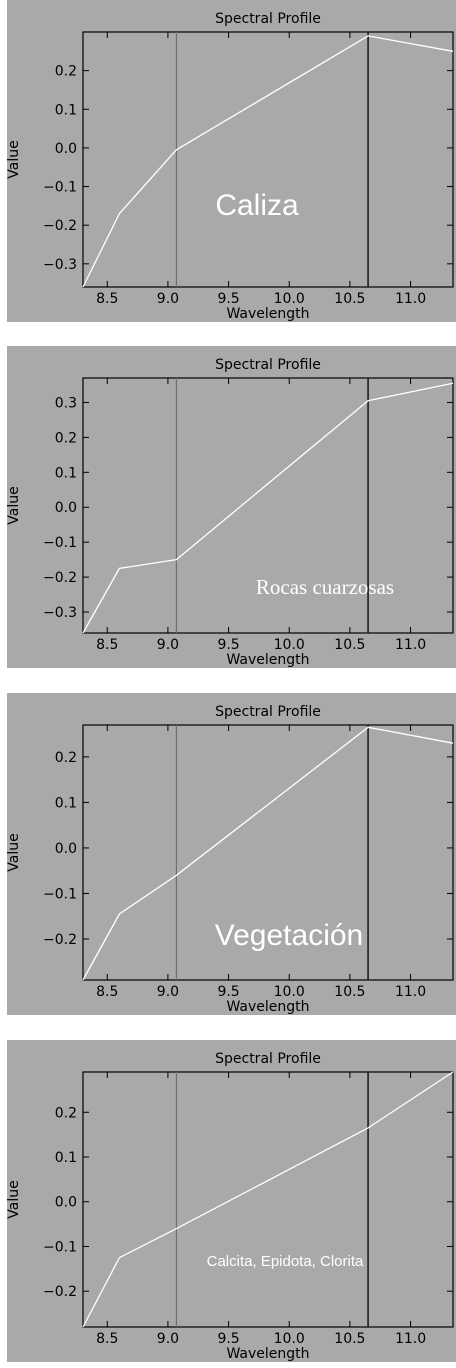  I want to click on chart-annotation: Rocas cuarzosas, so click(325, 587).